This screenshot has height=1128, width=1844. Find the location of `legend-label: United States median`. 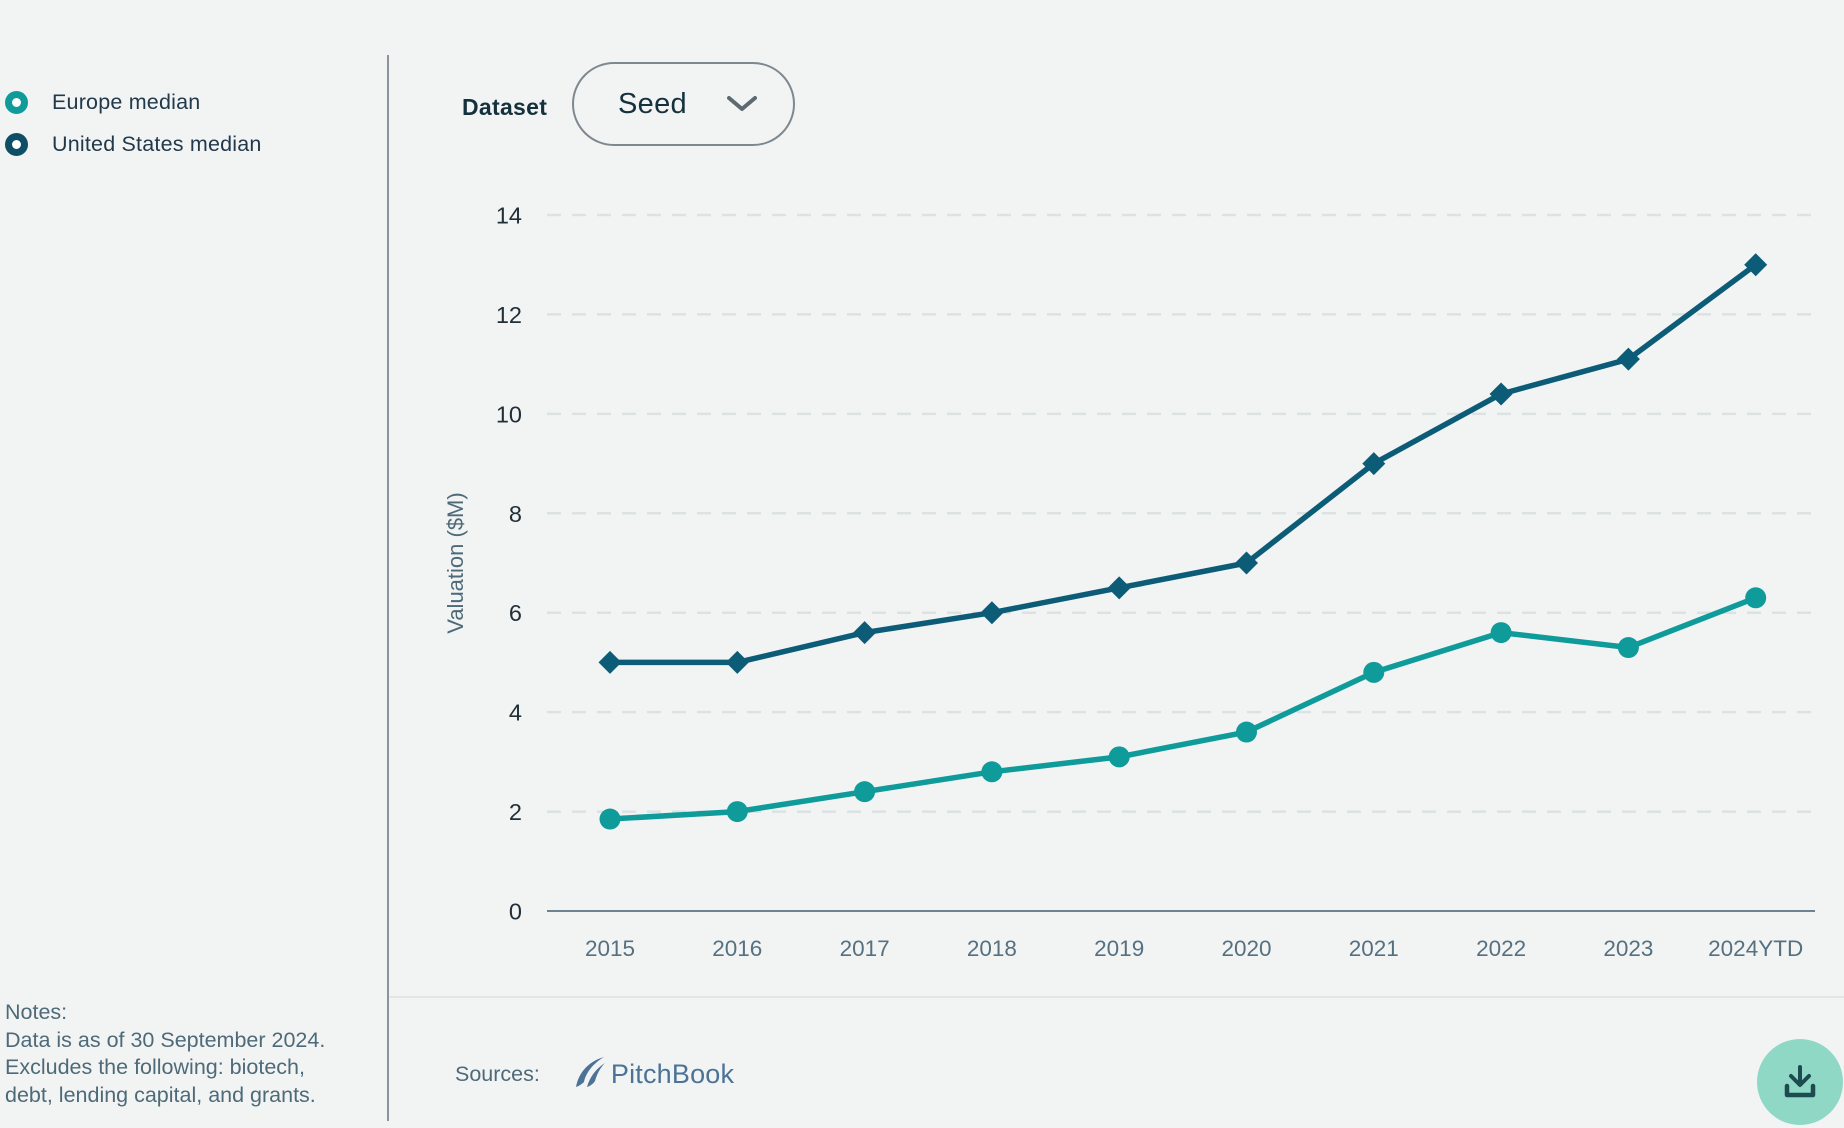

legend-label: United States median is located at coordinates (157, 144).